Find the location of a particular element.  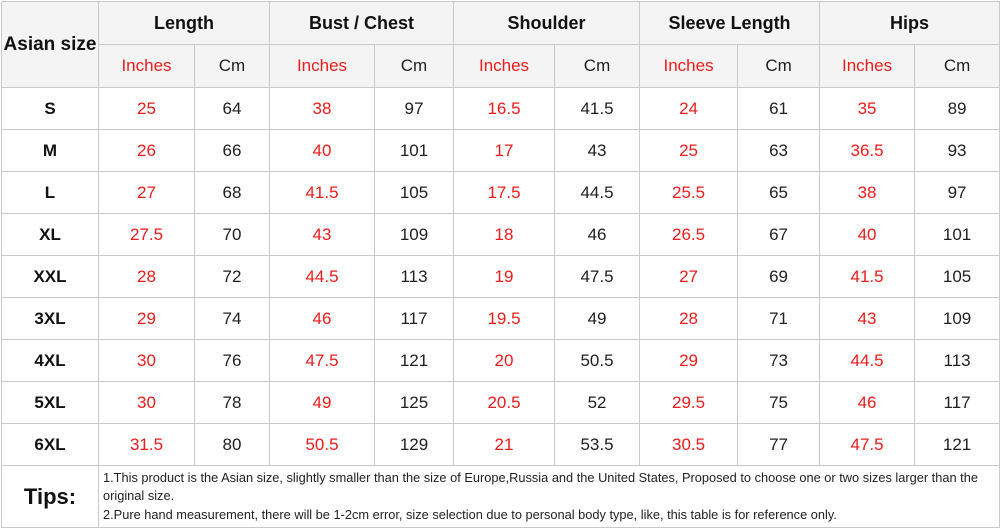

cm-value-cell: 43 is located at coordinates (597, 150).